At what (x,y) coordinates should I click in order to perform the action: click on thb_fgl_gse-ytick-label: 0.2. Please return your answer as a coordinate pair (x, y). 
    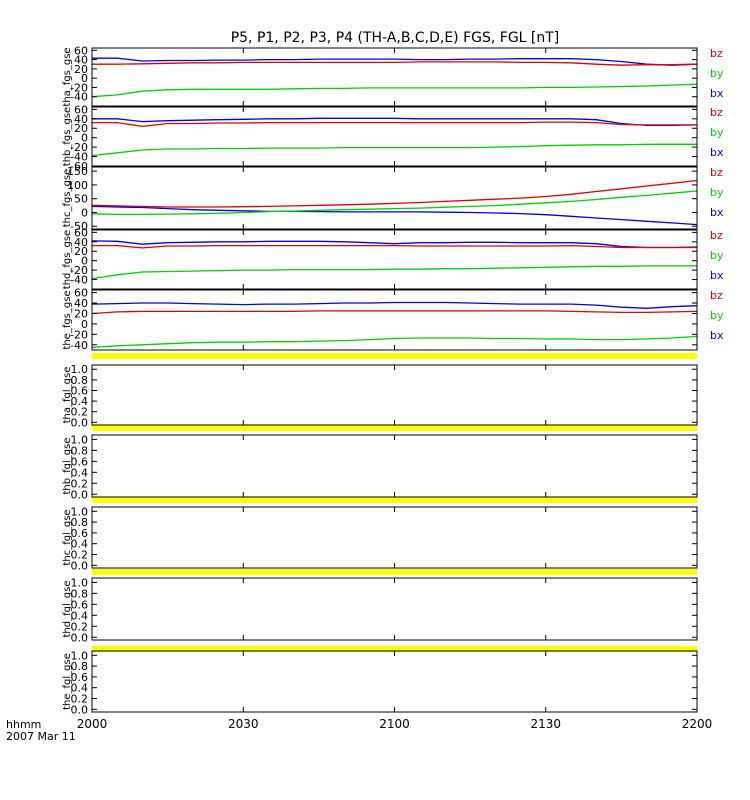
    Looking at the image, I should click on (80, 483).